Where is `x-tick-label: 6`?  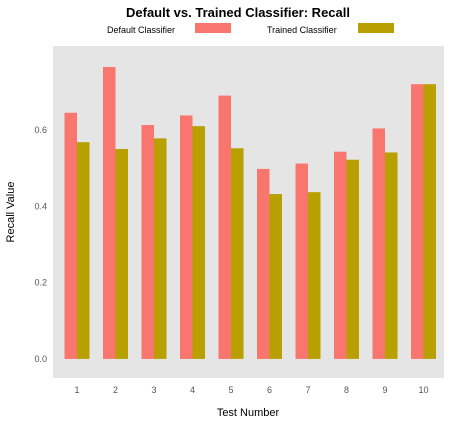
x-tick-label: 6 is located at coordinates (269, 390).